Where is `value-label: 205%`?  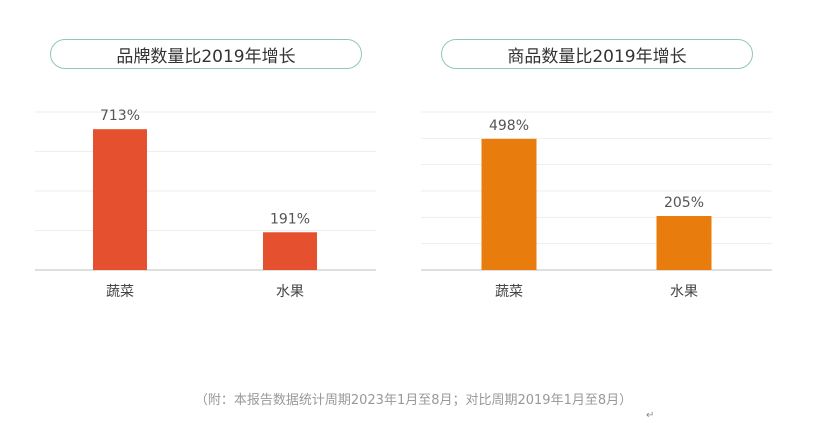 value-label: 205% is located at coordinates (684, 203).